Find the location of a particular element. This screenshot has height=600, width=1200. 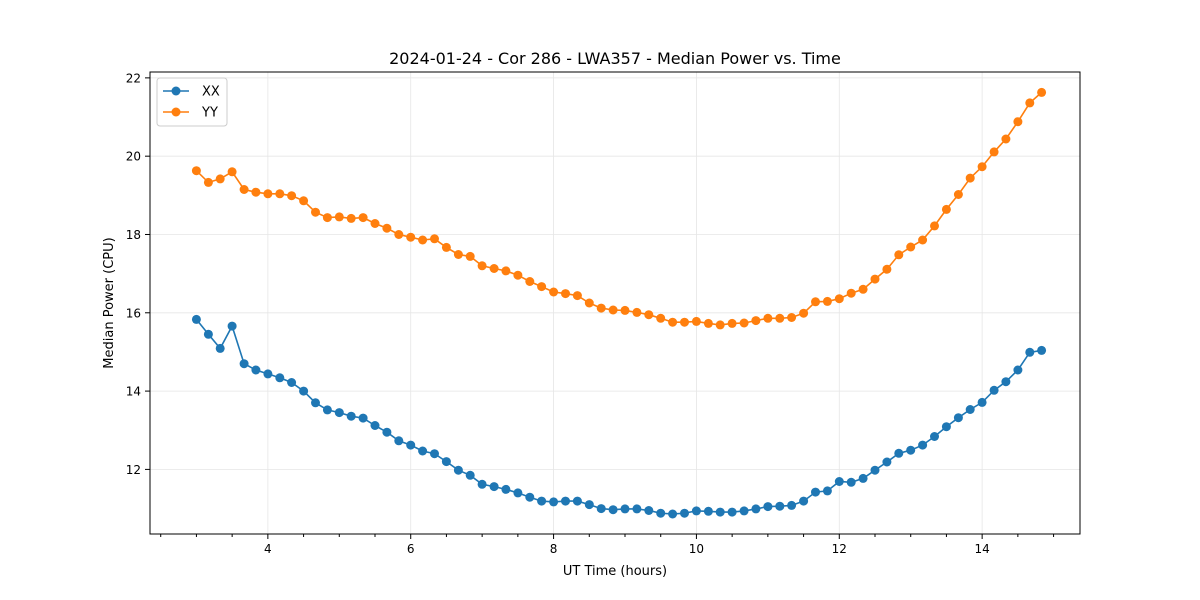

y-tick-label: 20 is located at coordinates (133, 157).